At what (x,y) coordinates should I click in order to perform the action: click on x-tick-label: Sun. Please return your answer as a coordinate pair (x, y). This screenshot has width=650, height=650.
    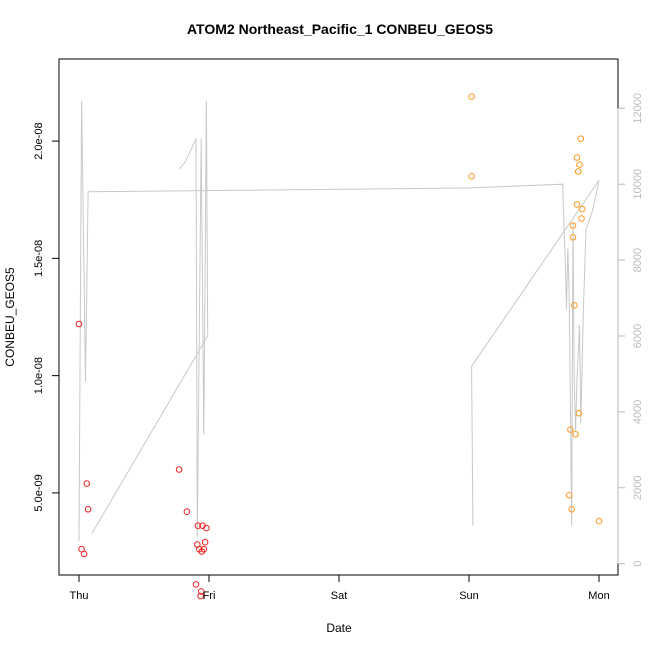
    Looking at the image, I should click on (469, 596).